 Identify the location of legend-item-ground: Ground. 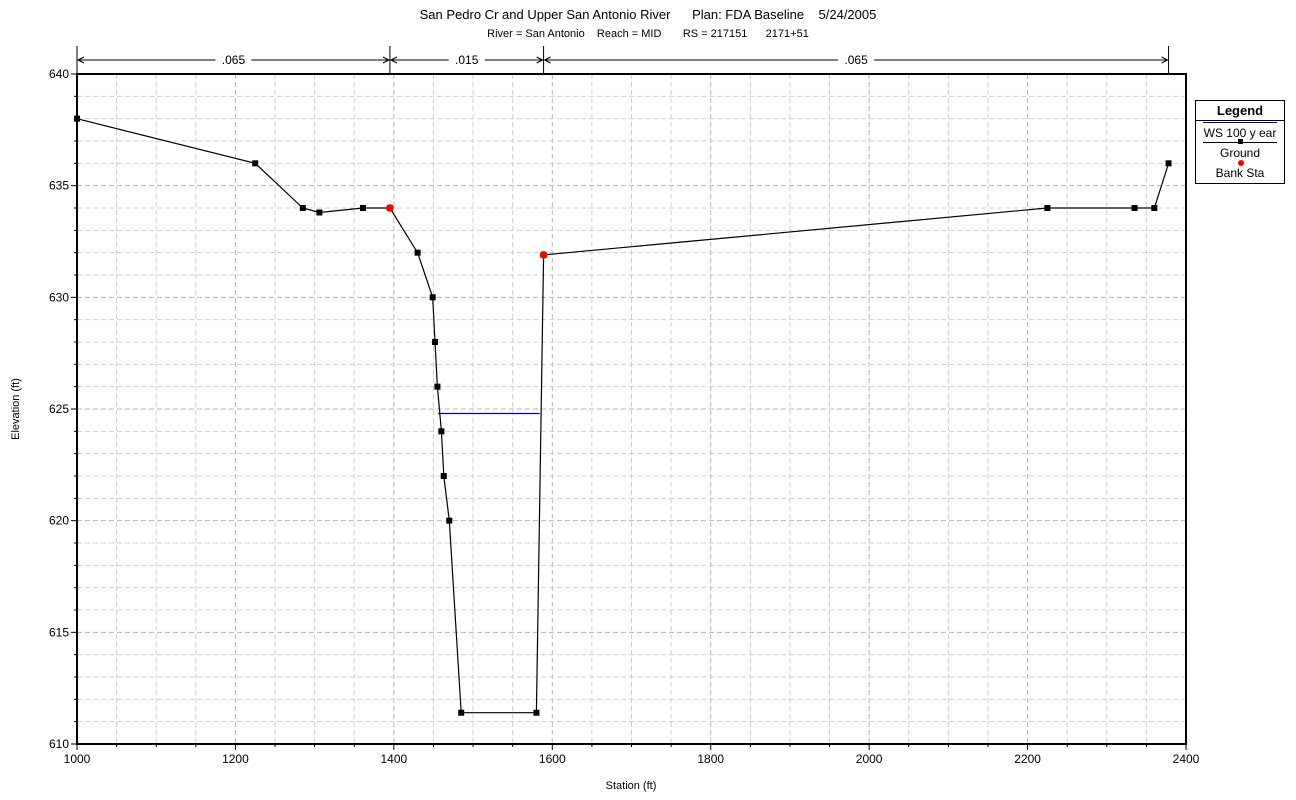
(1240, 150).